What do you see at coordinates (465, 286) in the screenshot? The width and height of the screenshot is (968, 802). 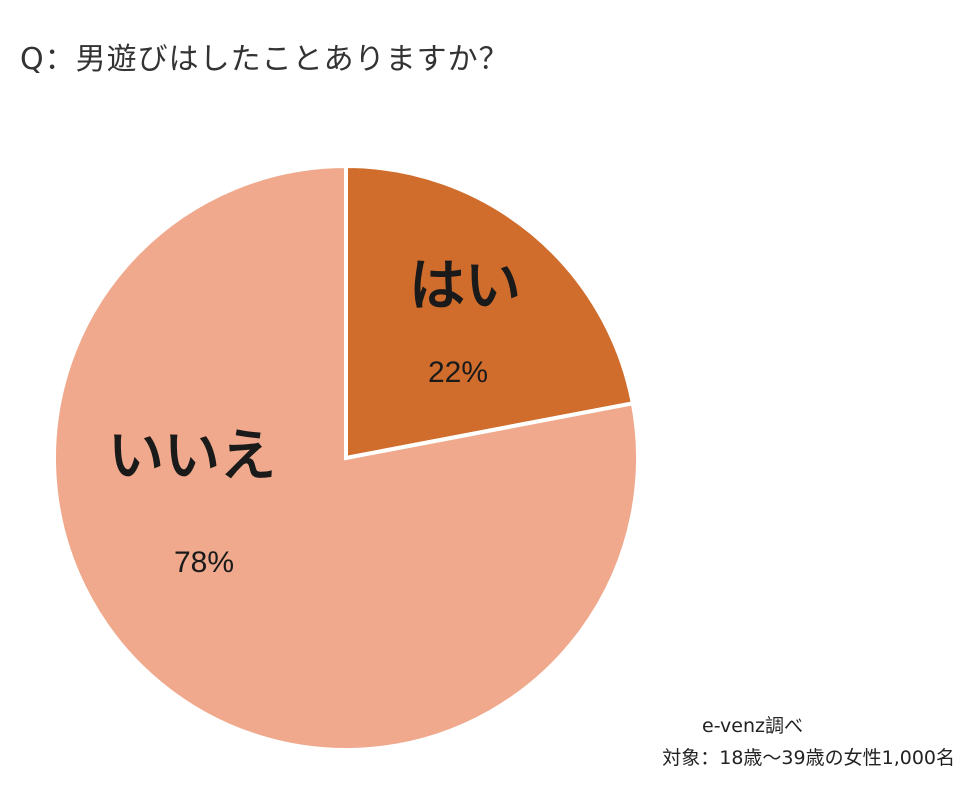 I see `slice-label-yes: はい` at bounding box center [465, 286].